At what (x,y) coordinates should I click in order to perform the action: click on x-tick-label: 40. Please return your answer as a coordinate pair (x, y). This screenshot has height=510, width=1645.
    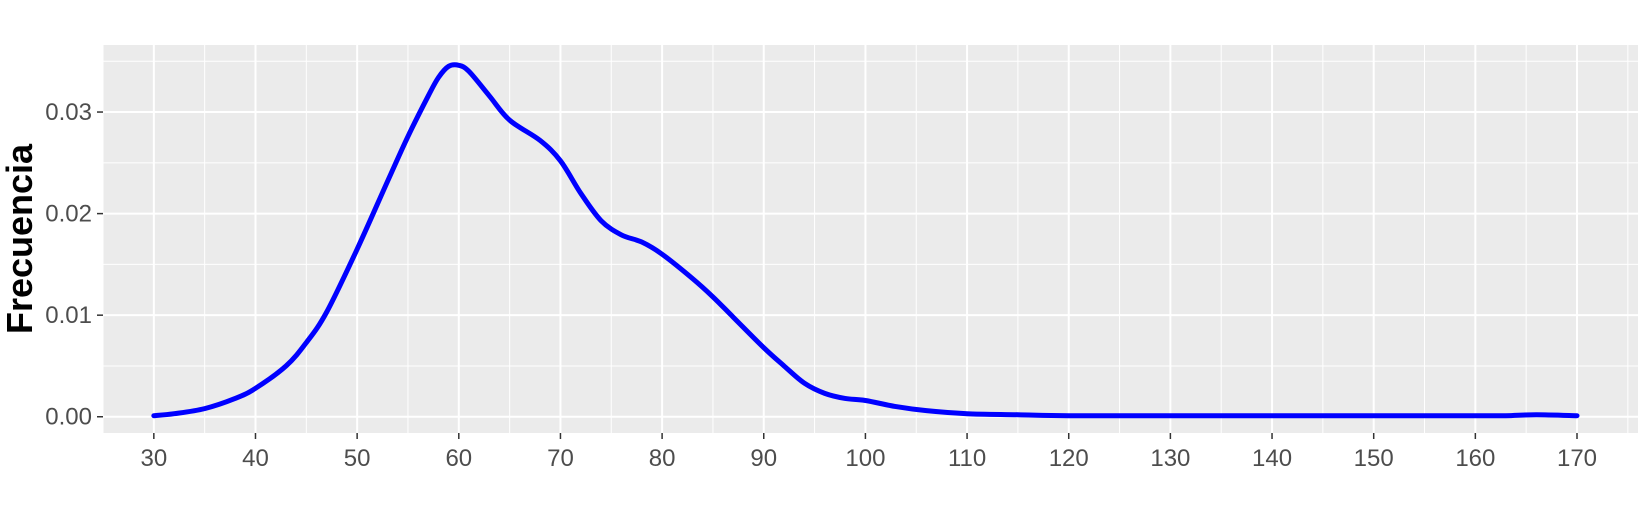
    Looking at the image, I should click on (255, 458).